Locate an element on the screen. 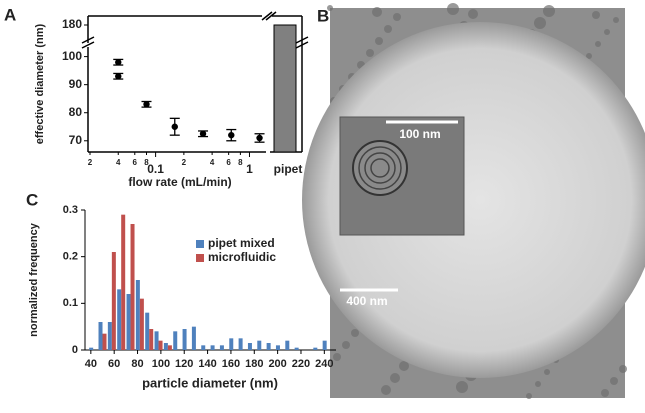 The height and width of the screenshot is (413, 645). x-tick-label: 220 is located at coordinates (301, 364).